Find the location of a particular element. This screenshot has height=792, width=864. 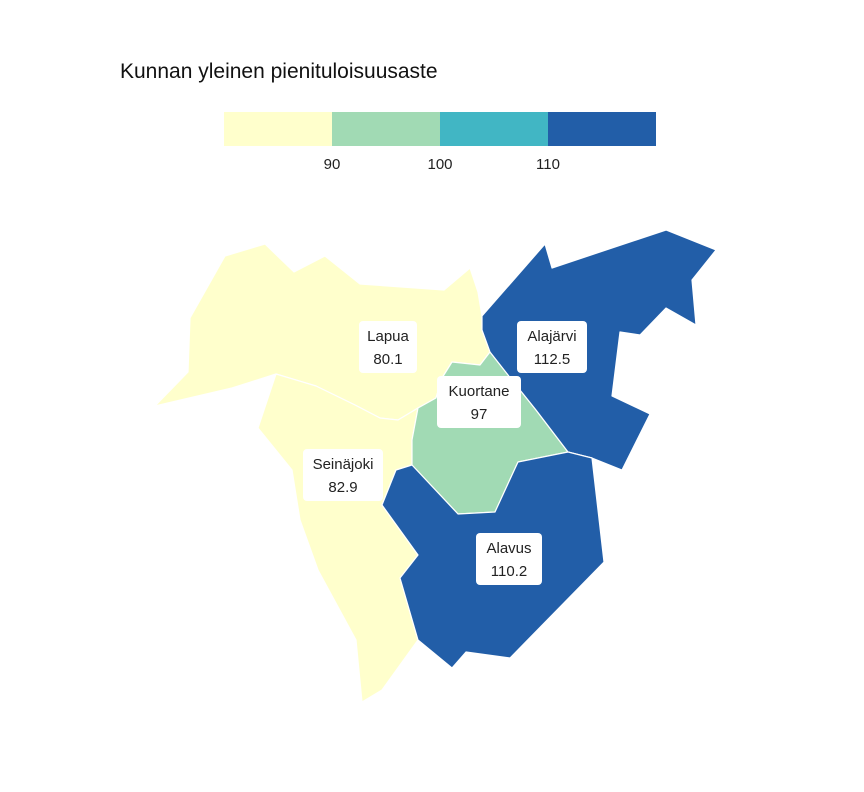

region-alajarvi is located at coordinates (599, 350).